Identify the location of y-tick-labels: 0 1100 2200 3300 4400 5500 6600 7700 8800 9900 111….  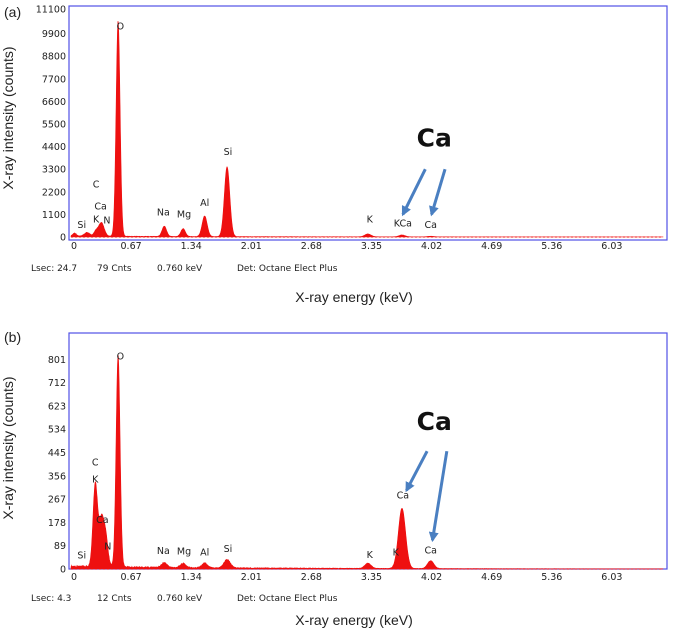
(51, 124).